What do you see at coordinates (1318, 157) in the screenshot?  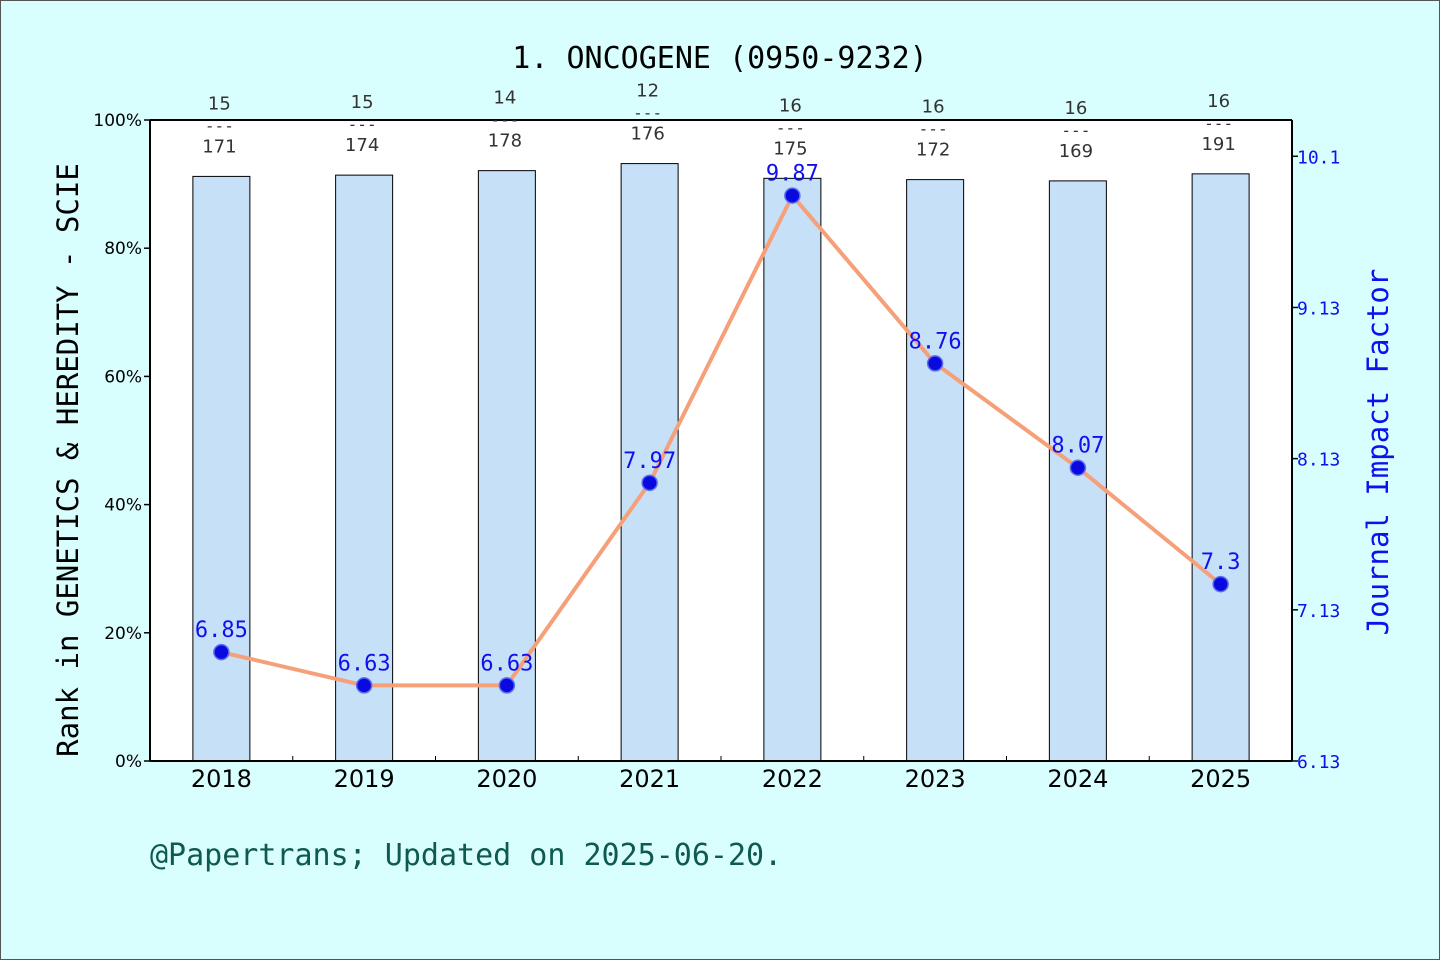 I see `y2-tick-label: 10.1` at bounding box center [1318, 157].